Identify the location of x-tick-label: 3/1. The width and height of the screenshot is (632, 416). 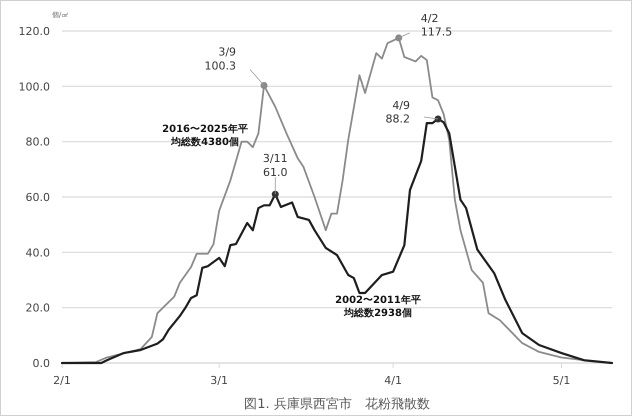
(219, 380).